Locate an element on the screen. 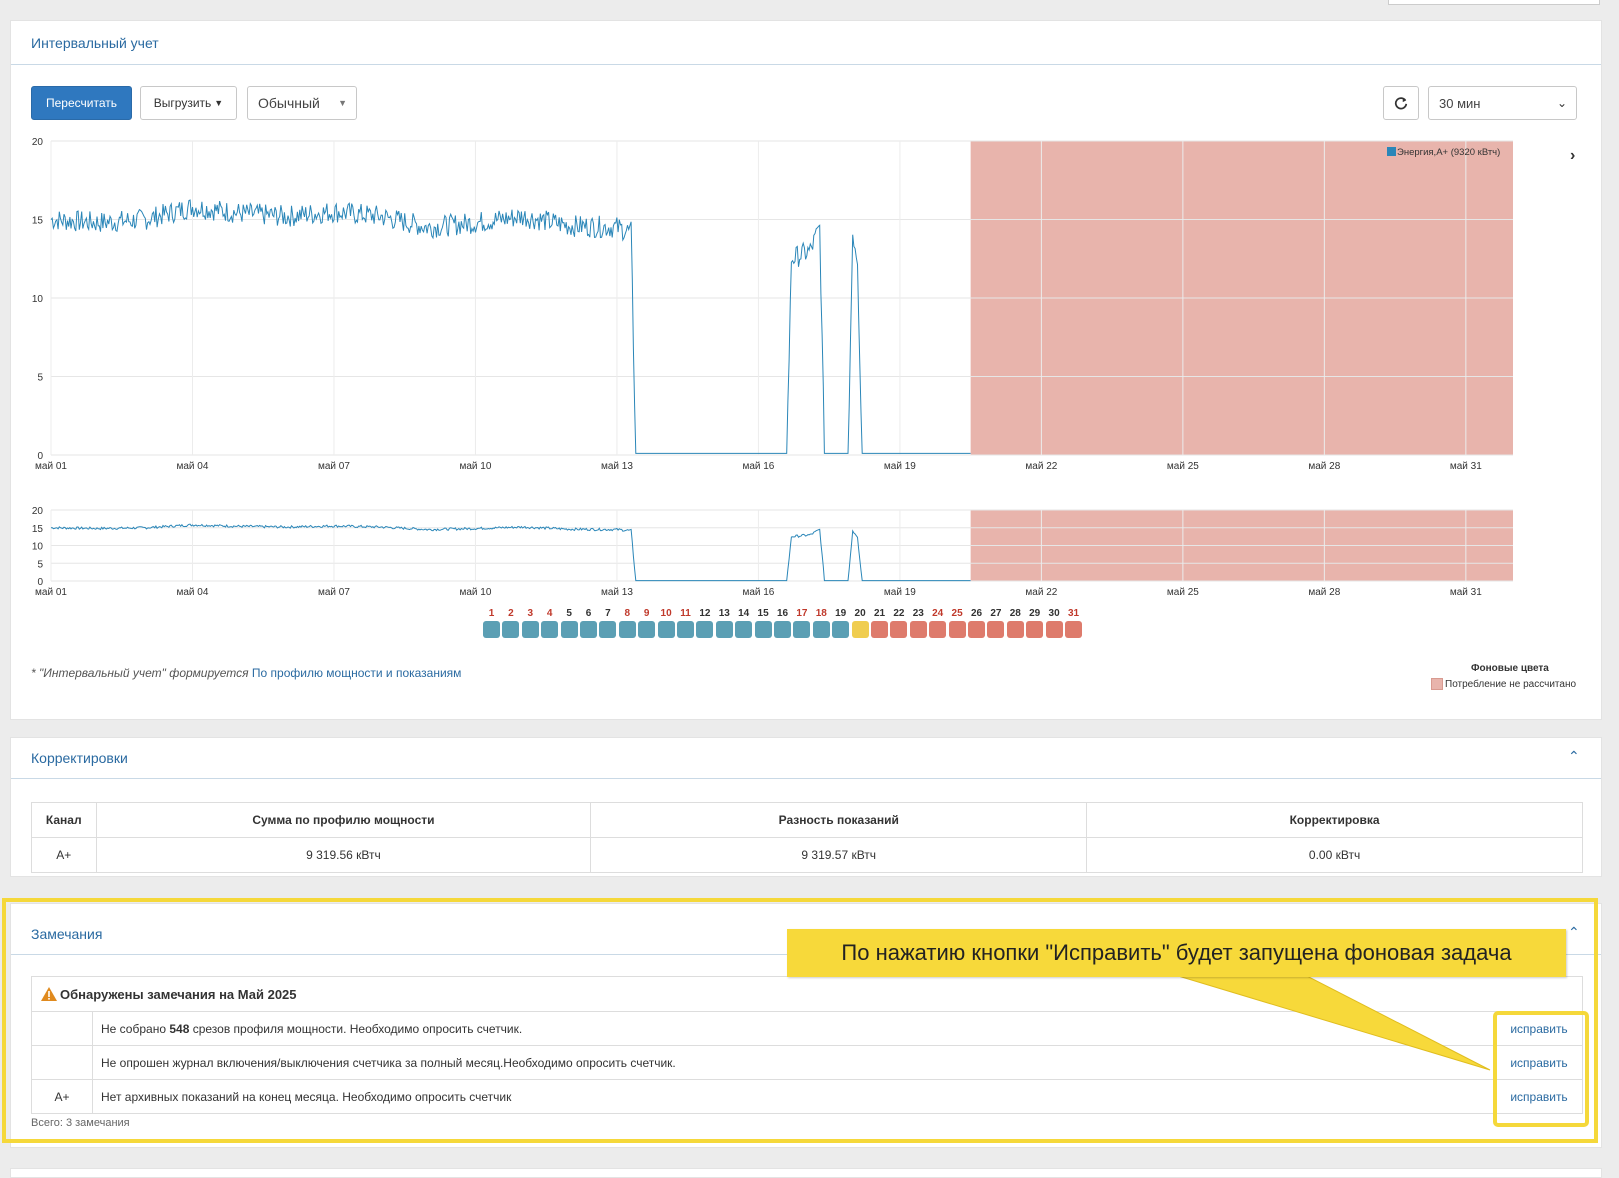 The height and width of the screenshot is (1178, 1619). x-tick-label: май 31 is located at coordinates (1466, 592).